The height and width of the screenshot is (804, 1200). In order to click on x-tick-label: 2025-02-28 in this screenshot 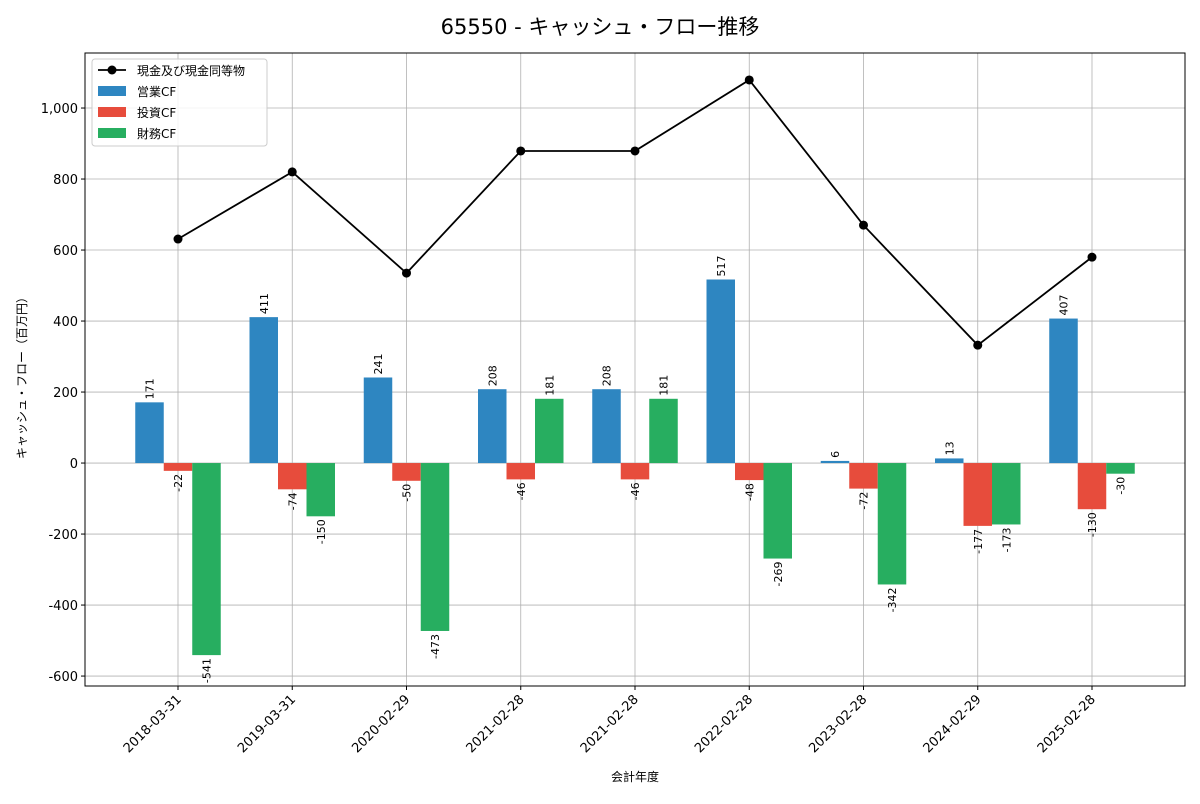, I will do `click(1067, 724)`.